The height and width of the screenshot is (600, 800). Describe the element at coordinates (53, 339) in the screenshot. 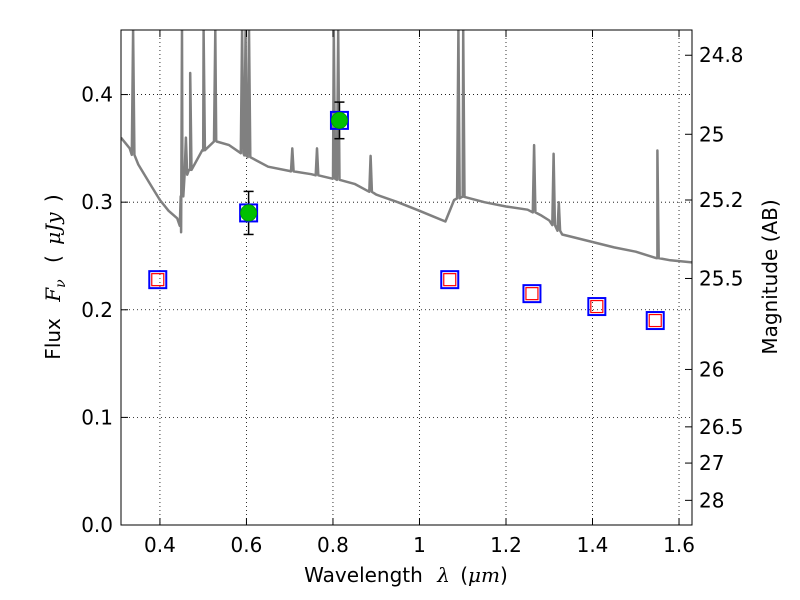

I see `y-axis-label-prefix: Flux` at that location.